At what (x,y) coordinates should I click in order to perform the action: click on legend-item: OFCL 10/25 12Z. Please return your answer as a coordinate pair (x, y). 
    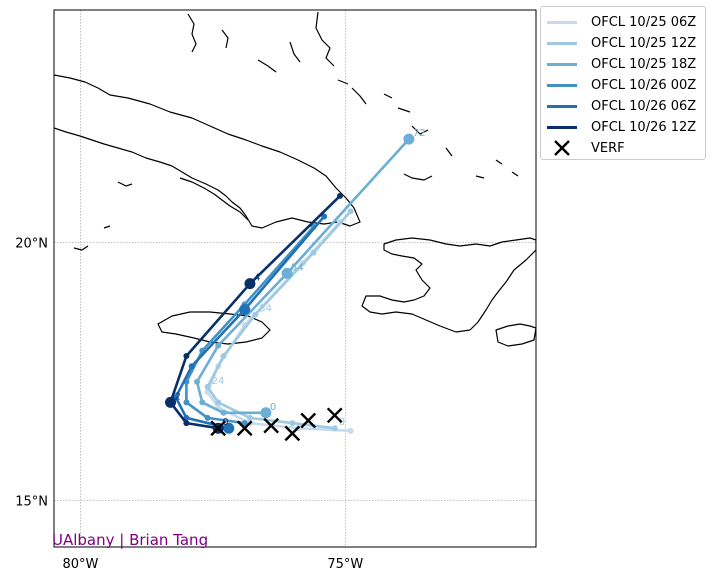
    Looking at the image, I should click on (621, 43).